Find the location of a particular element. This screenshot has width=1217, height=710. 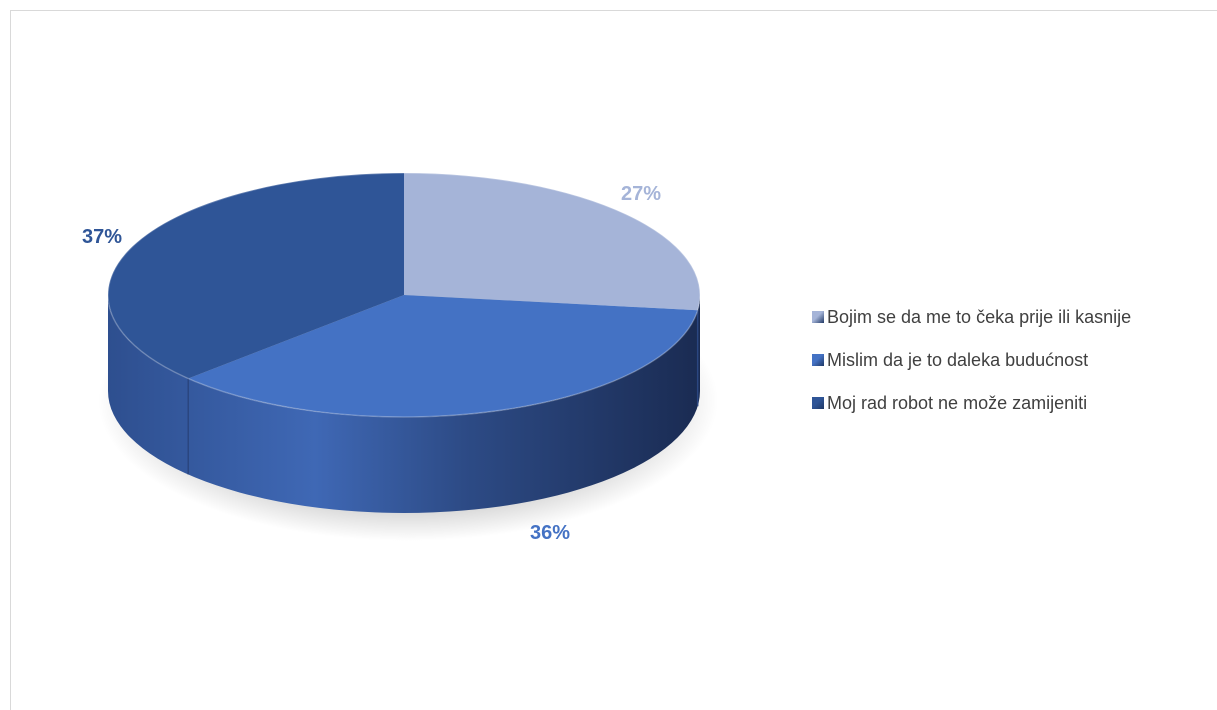

legend-item: Moj rad robot ne može zamijeniti is located at coordinates (971, 403).